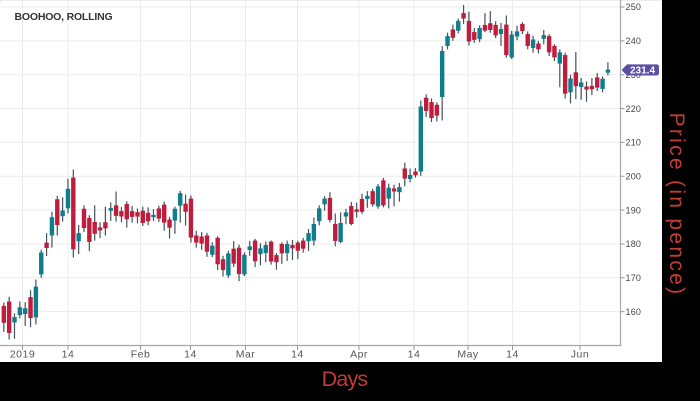 Image resolution: width=700 pixels, height=401 pixels. Describe the element at coordinates (64, 17) in the screenshot. I see `svg-text: BOOHOO, ROLLING` at that location.